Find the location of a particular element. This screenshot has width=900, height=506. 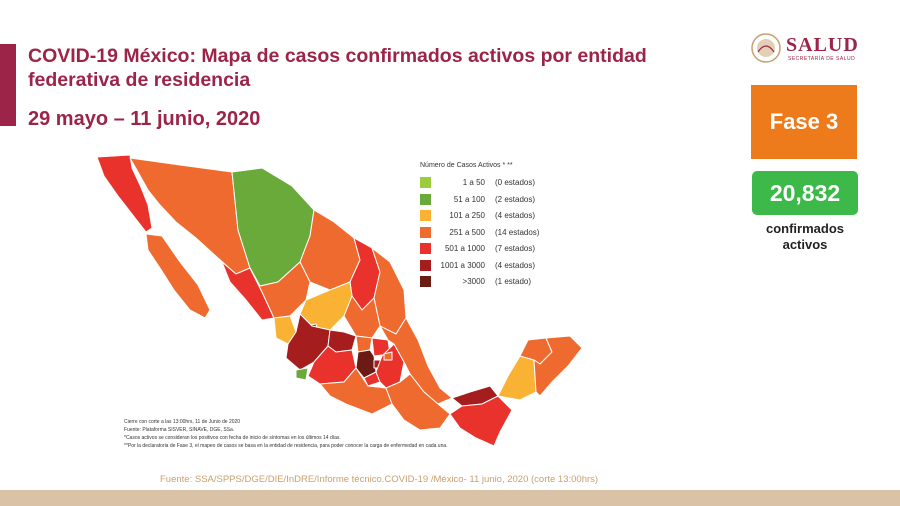

state-colima is located at coordinates (302, 374).